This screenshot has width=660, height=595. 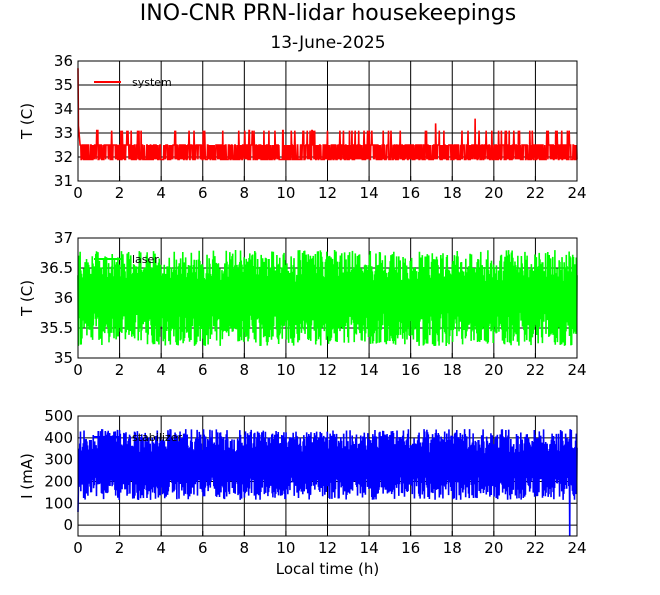 I want to click on y-tick-label: 300, so click(x=58, y=460).